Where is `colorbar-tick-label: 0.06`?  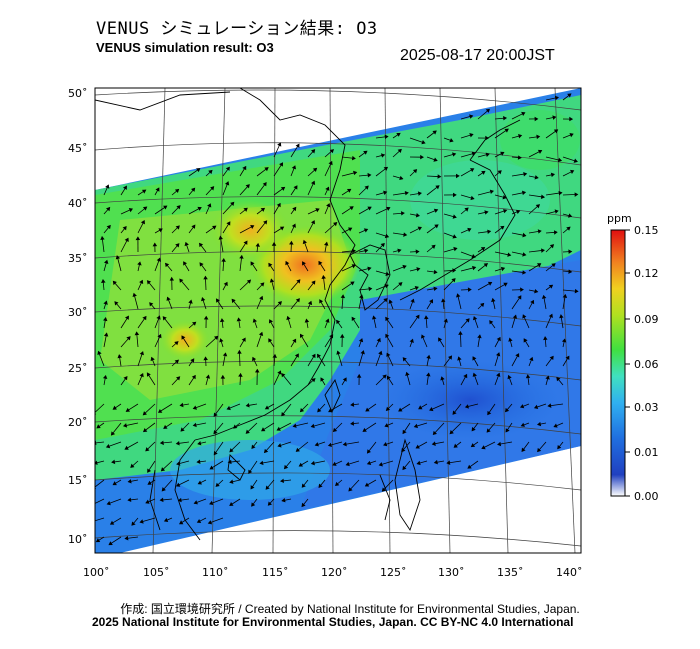 colorbar-tick-label: 0.06 is located at coordinates (646, 364).